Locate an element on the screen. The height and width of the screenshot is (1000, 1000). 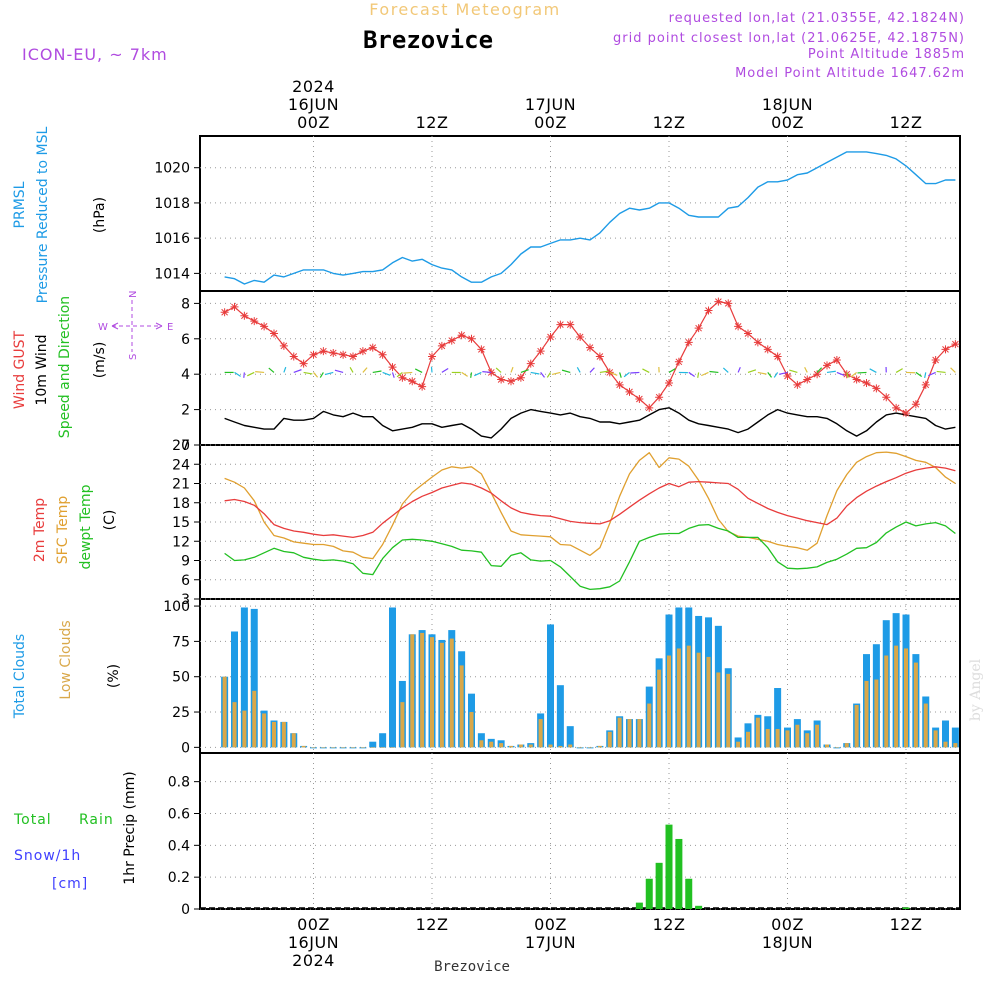
watermark: by Angel is located at coordinates (976, 689).